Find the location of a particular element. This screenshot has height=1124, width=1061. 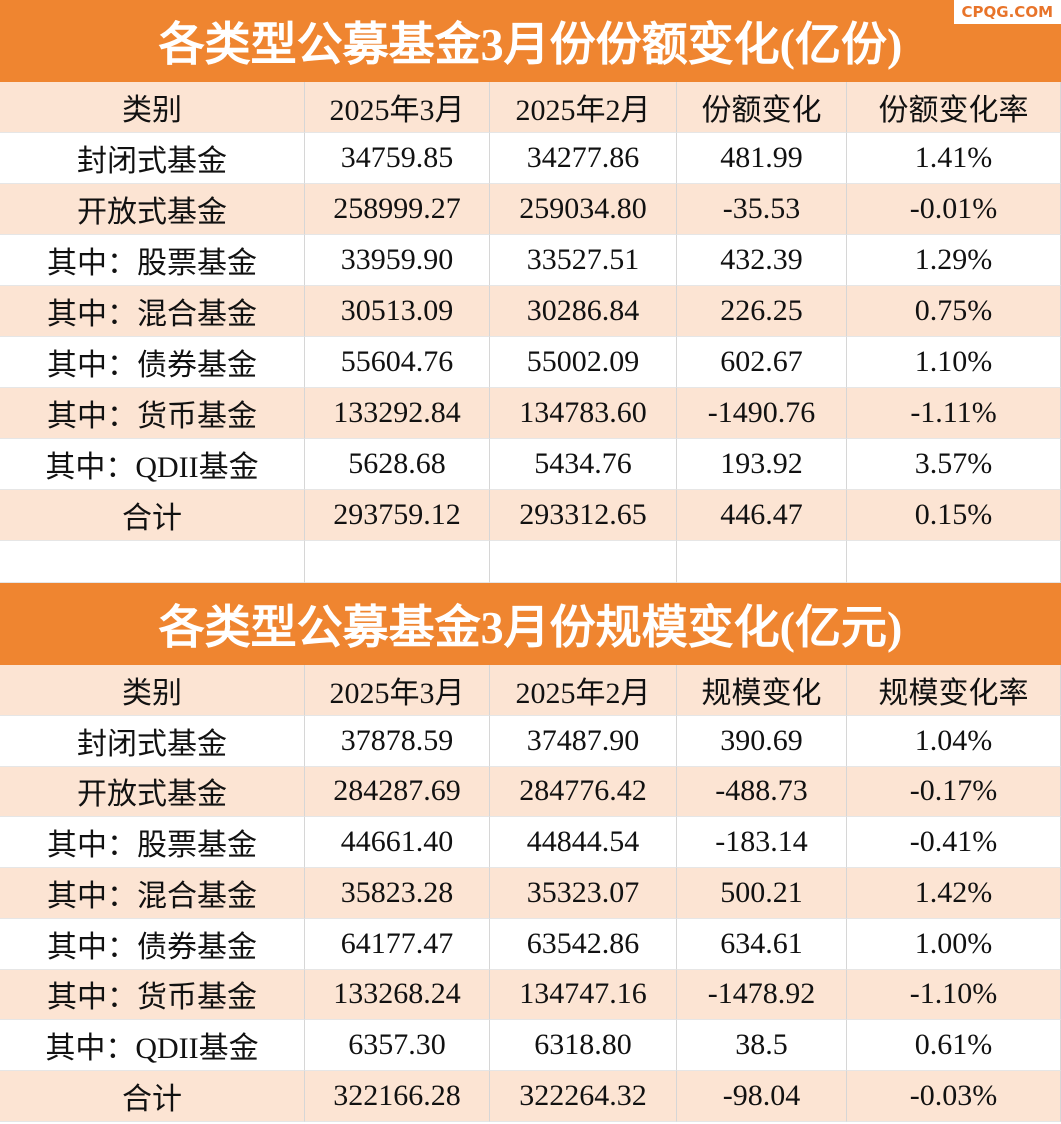

table-cell: 44844.54 is located at coordinates (583, 842).